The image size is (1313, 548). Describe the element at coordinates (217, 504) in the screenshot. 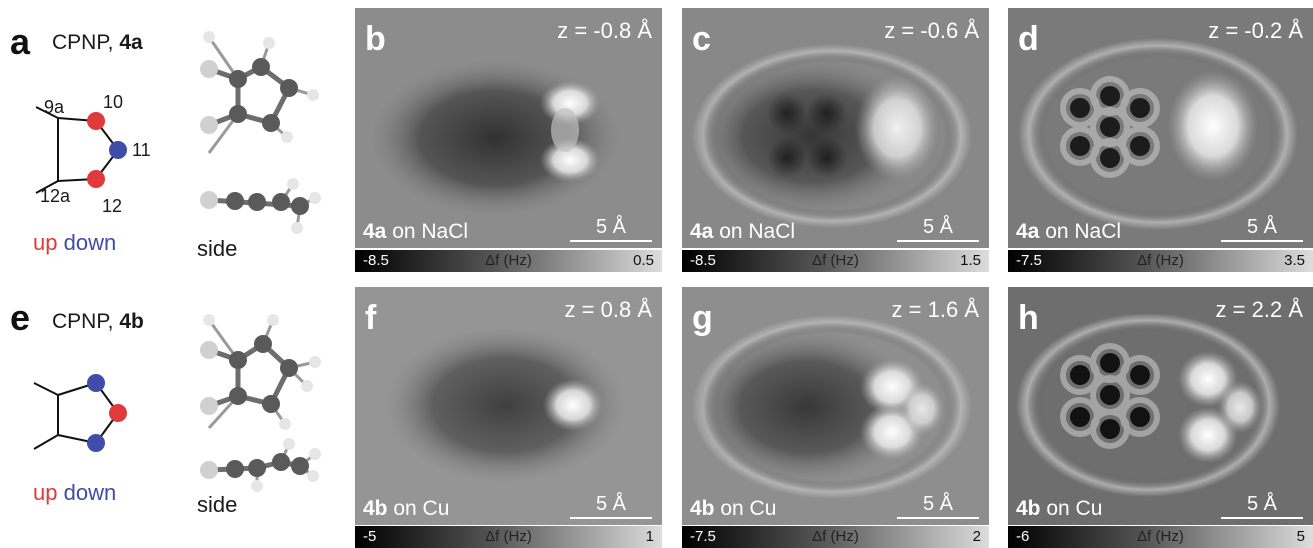

I see `side-label-e: side` at that location.